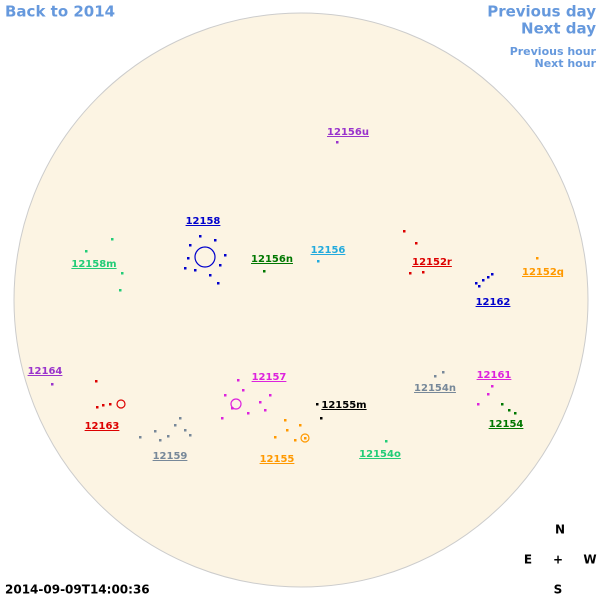  I want to click on previous-hour-link: Previous hour, so click(553, 51).